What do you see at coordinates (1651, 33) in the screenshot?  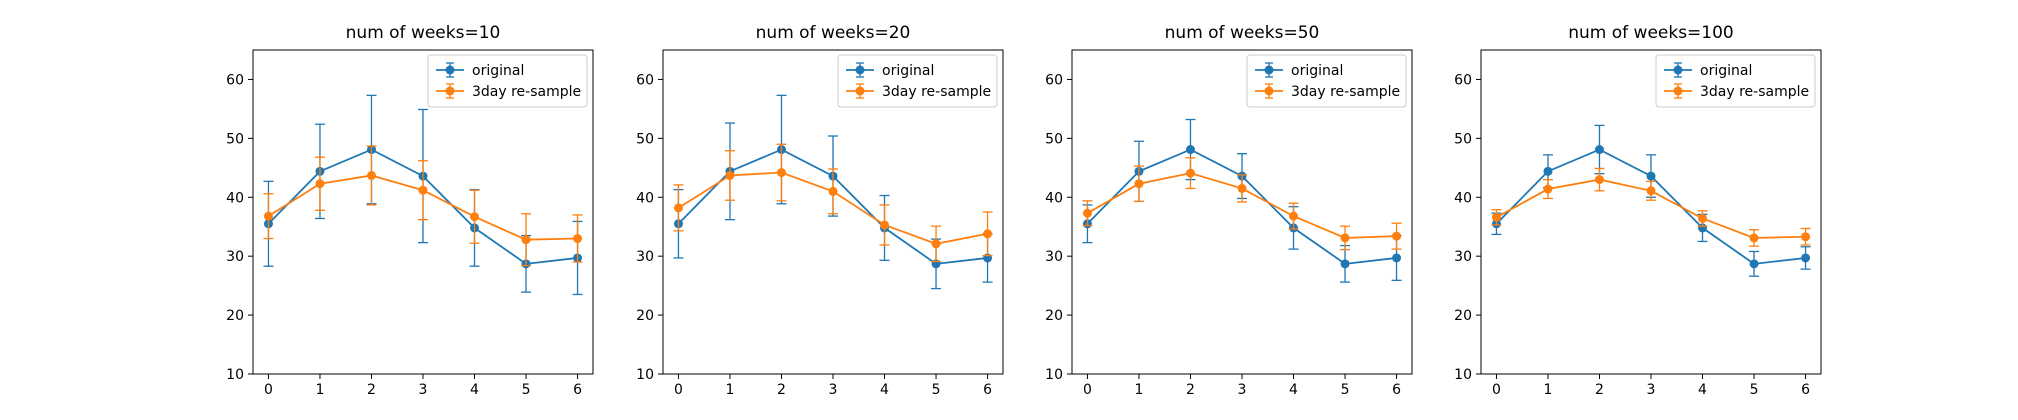 I see `subplot-title: num of weeks=100` at bounding box center [1651, 33].